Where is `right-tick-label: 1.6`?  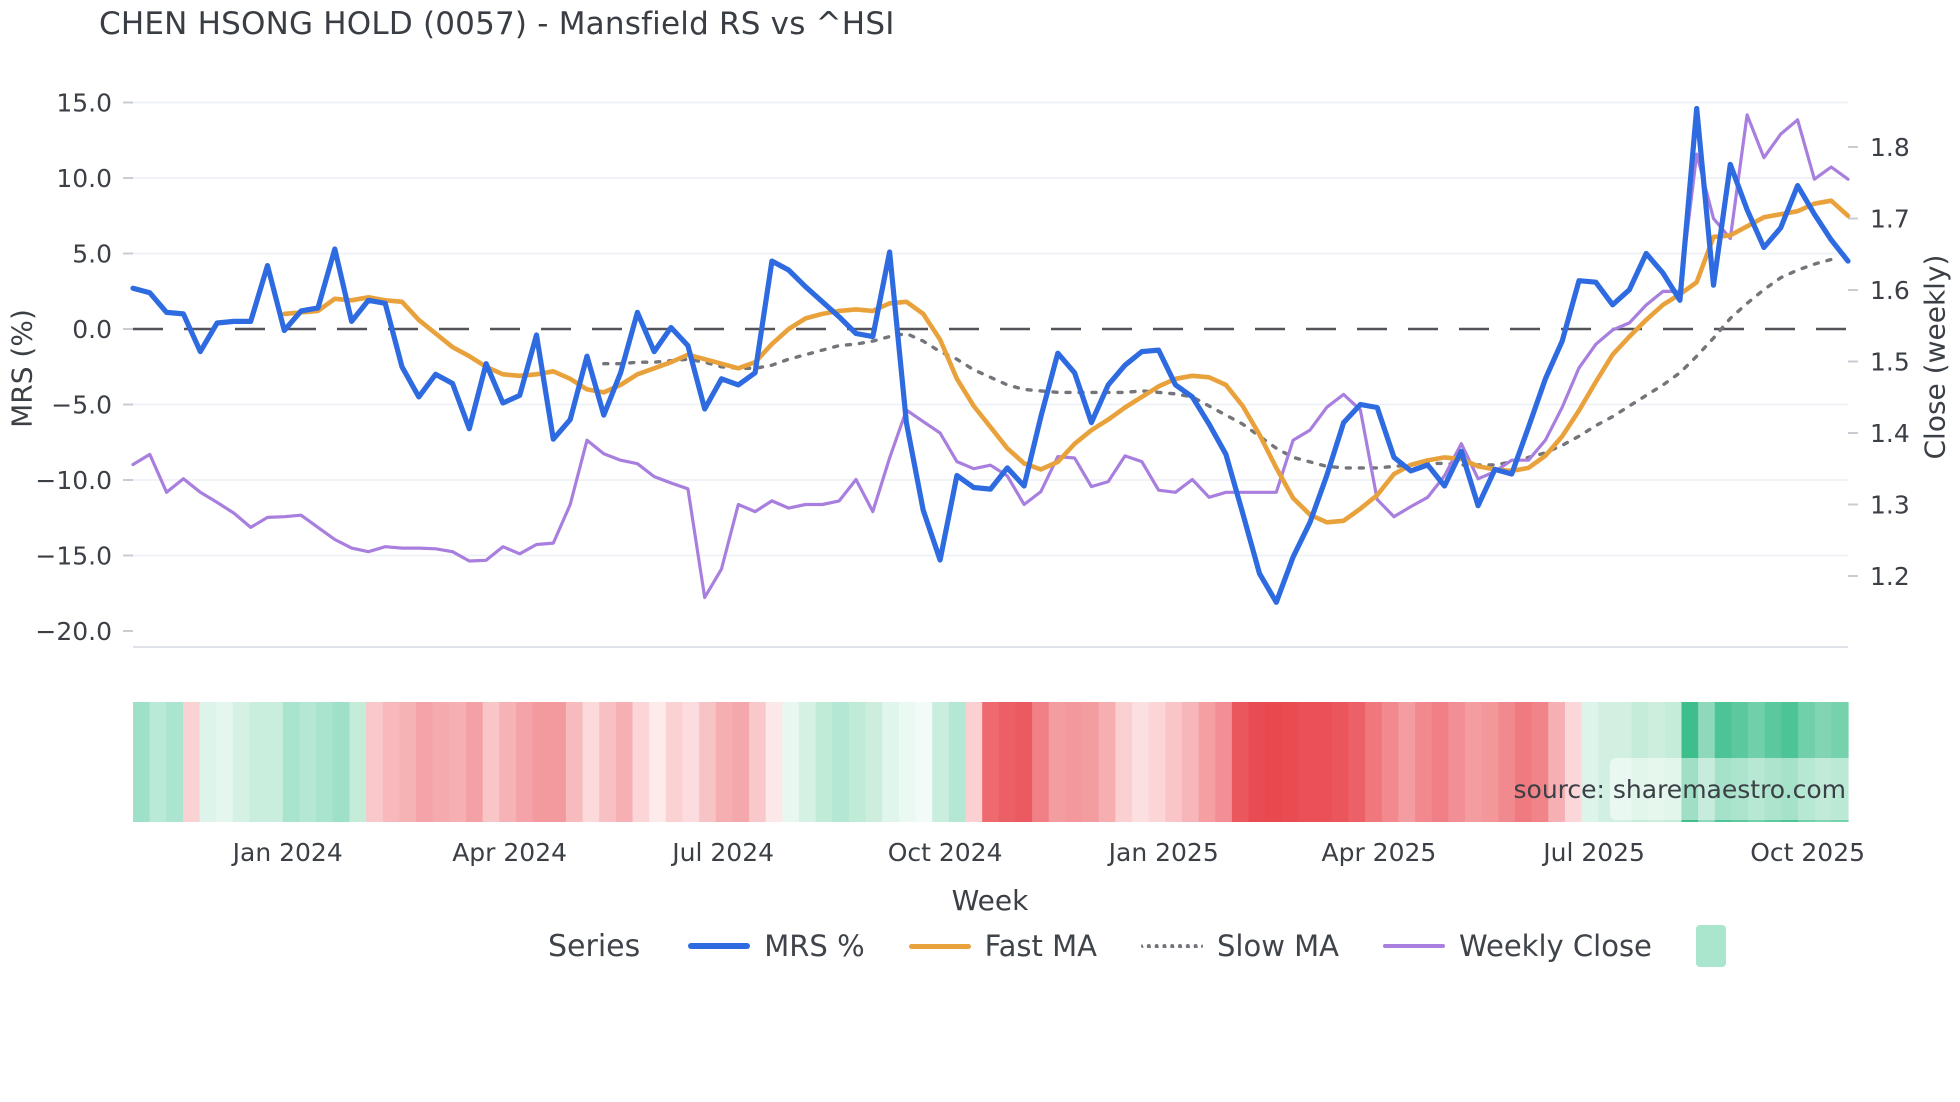 right-tick-label: 1.6 is located at coordinates (1890, 290).